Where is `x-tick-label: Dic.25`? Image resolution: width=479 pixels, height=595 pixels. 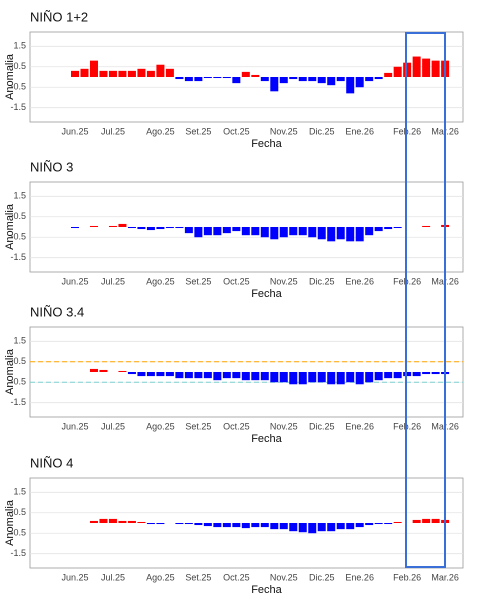
x-tick-label: Dic.25 is located at coordinates (322, 426).